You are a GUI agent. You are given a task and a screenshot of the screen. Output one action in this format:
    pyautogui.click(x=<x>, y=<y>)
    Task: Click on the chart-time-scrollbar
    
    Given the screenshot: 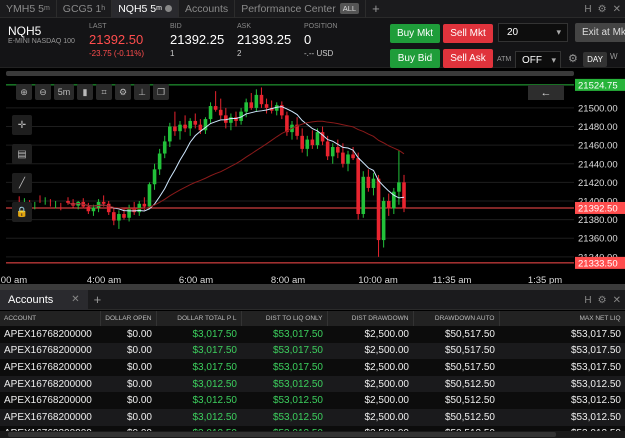 What is the action you would take?
    pyautogui.click(x=312, y=287)
    